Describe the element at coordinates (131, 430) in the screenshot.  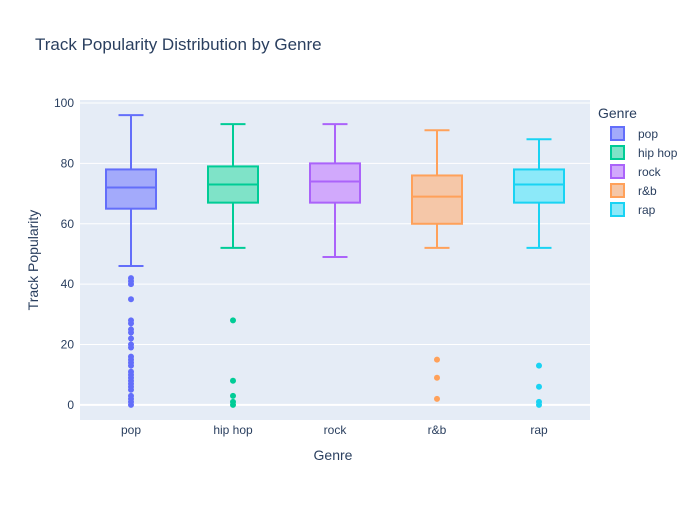
I see `x-tick-label: pop` at that location.